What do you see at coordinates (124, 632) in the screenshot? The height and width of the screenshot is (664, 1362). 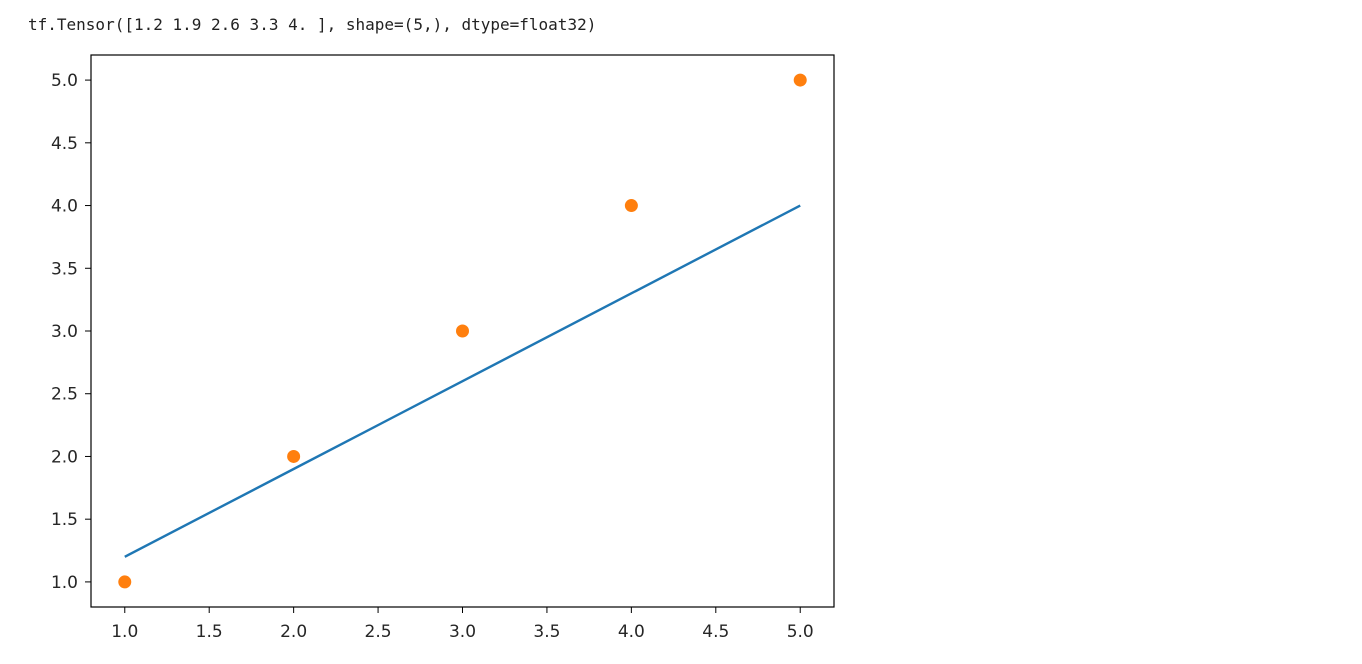 I see `x-tick-label: 1.0` at bounding box center [124, 632].